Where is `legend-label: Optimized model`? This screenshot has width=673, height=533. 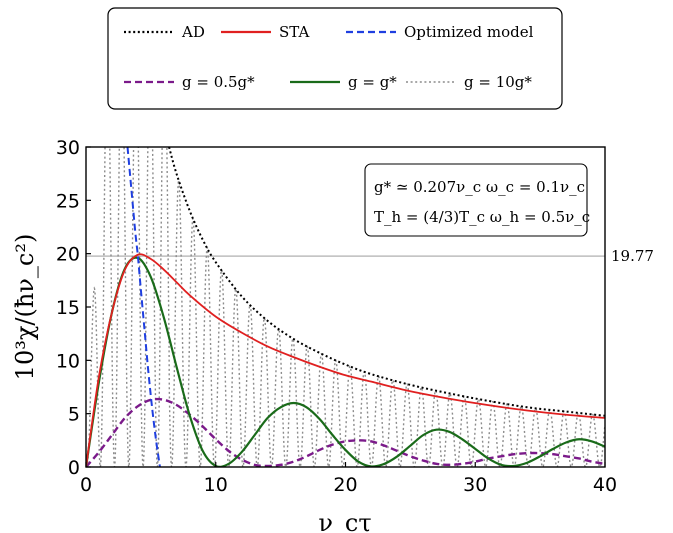 legend-label: Optimized model is located at coordinates (469, 32).